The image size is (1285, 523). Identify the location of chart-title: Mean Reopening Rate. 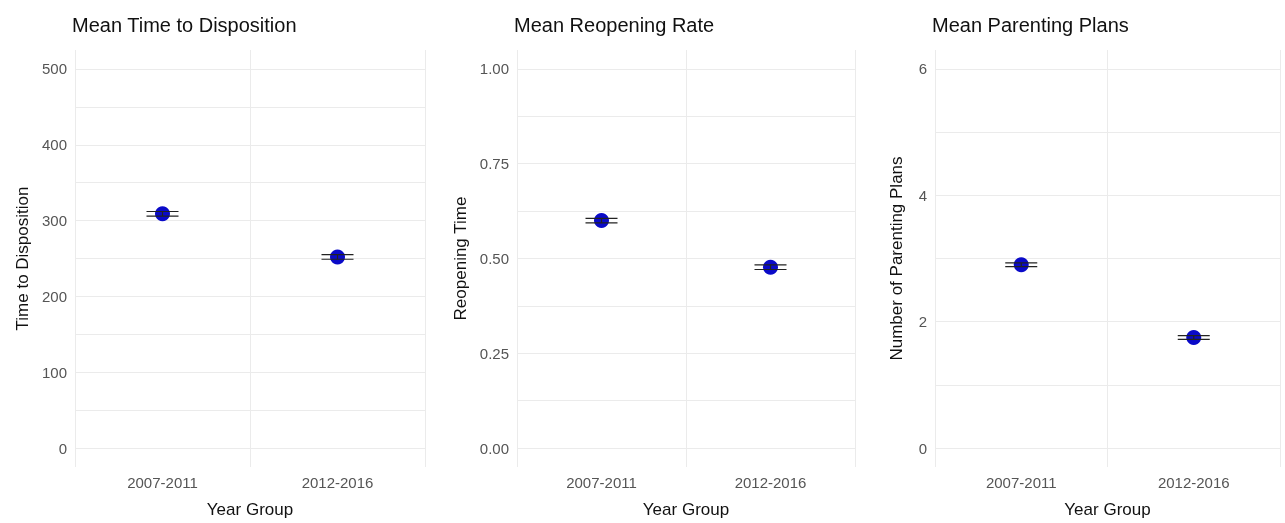
(614, 25).